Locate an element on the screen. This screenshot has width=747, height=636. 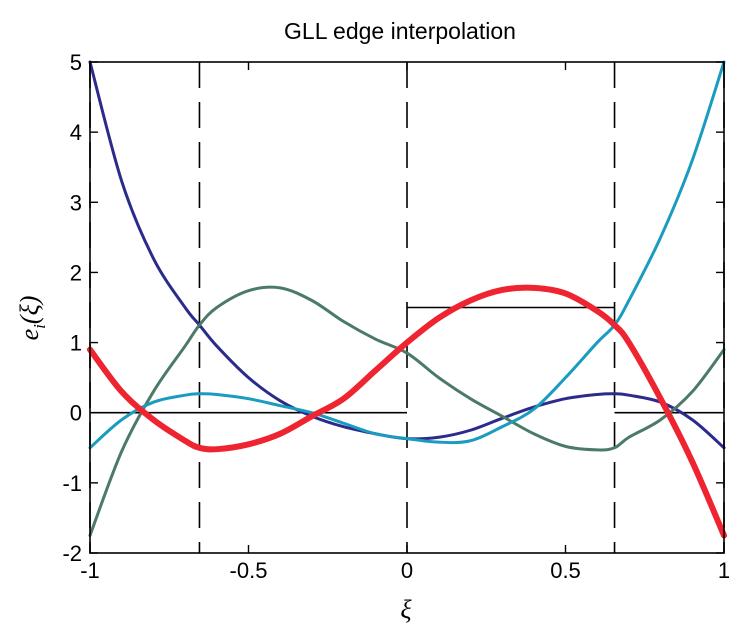
y-axis-label: ei(ξ) is located at coordinates (32, 318).